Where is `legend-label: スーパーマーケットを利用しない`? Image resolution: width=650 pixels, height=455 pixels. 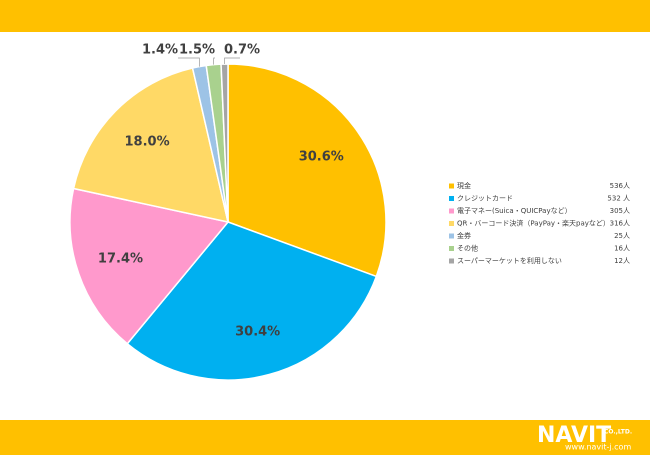
legend-label: スーパーマーケットを利用しない is located at coordinates (509, 260).